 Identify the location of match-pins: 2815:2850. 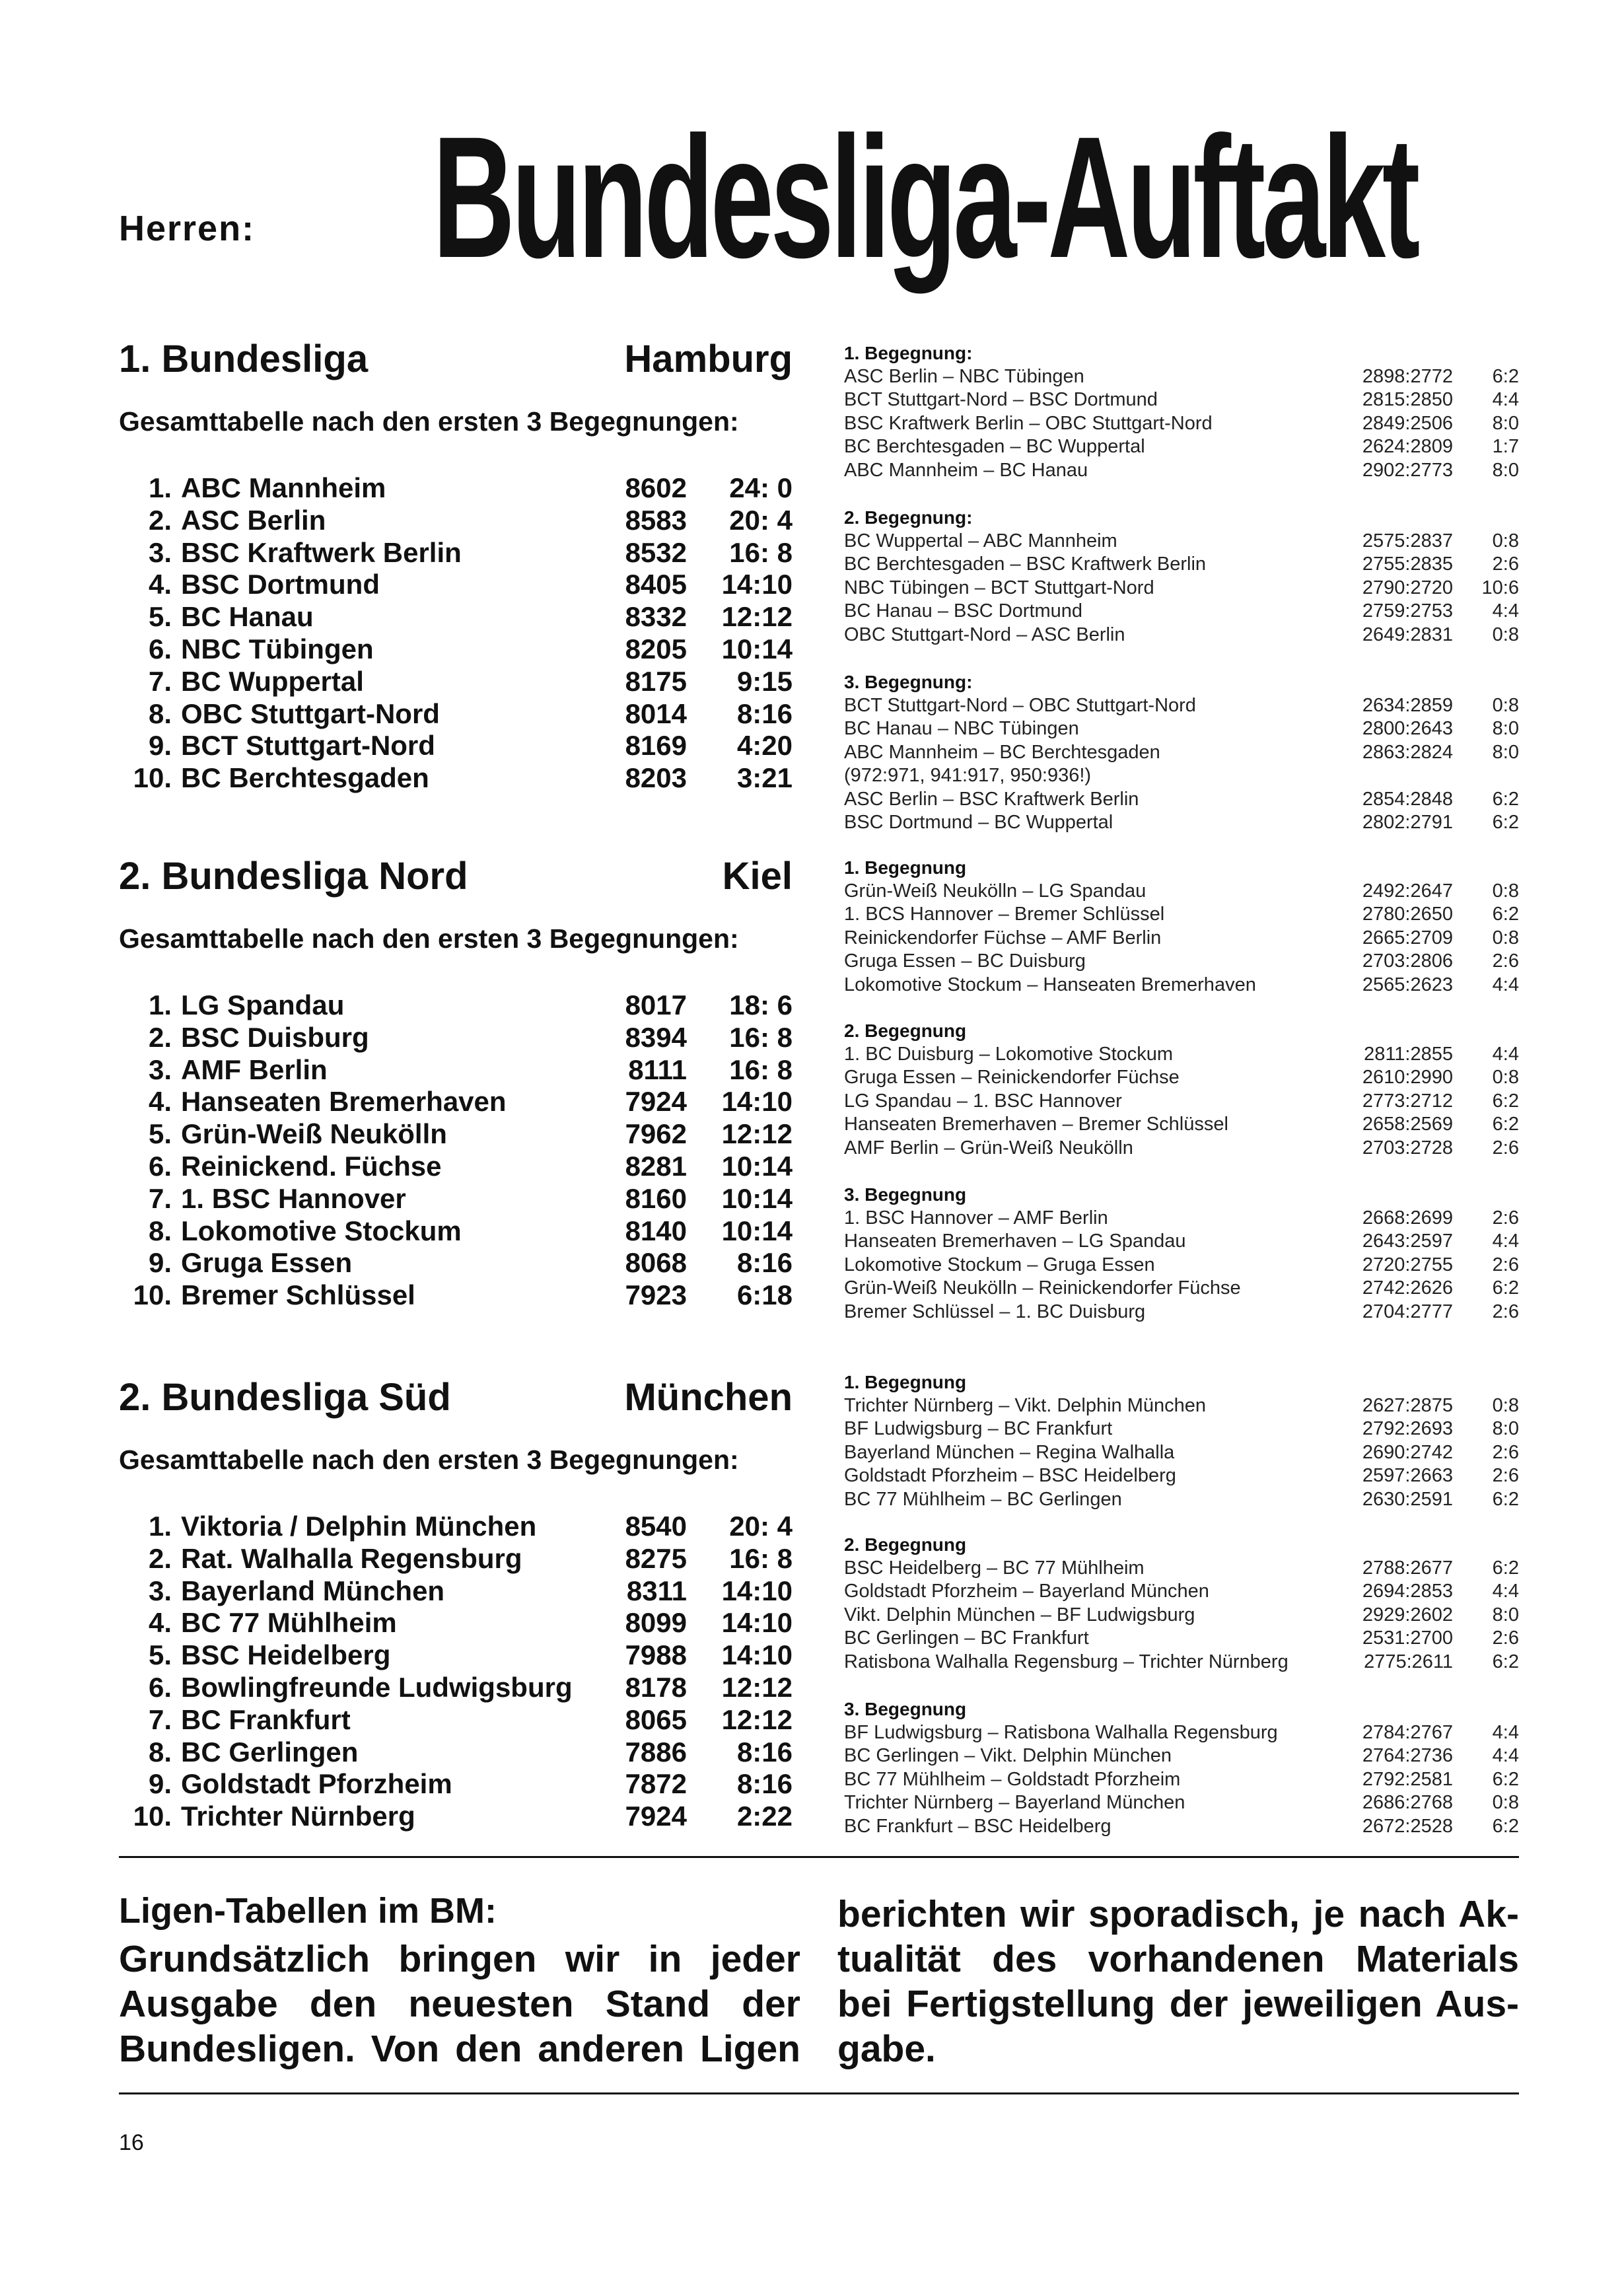
(1407, 399).